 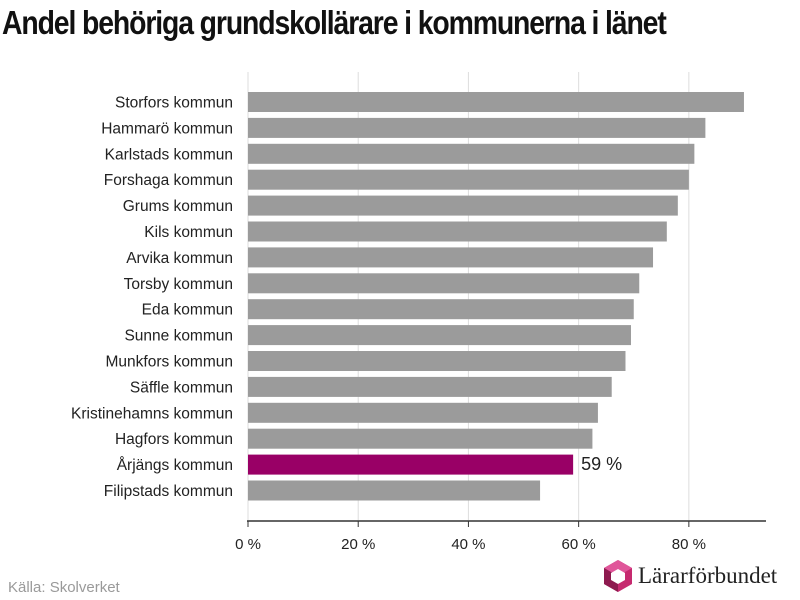 What do you see at coordinates (358, 544) in the screenshot?
I see `x-tick-label-1: 20 %` at bounding box center [358, 544].